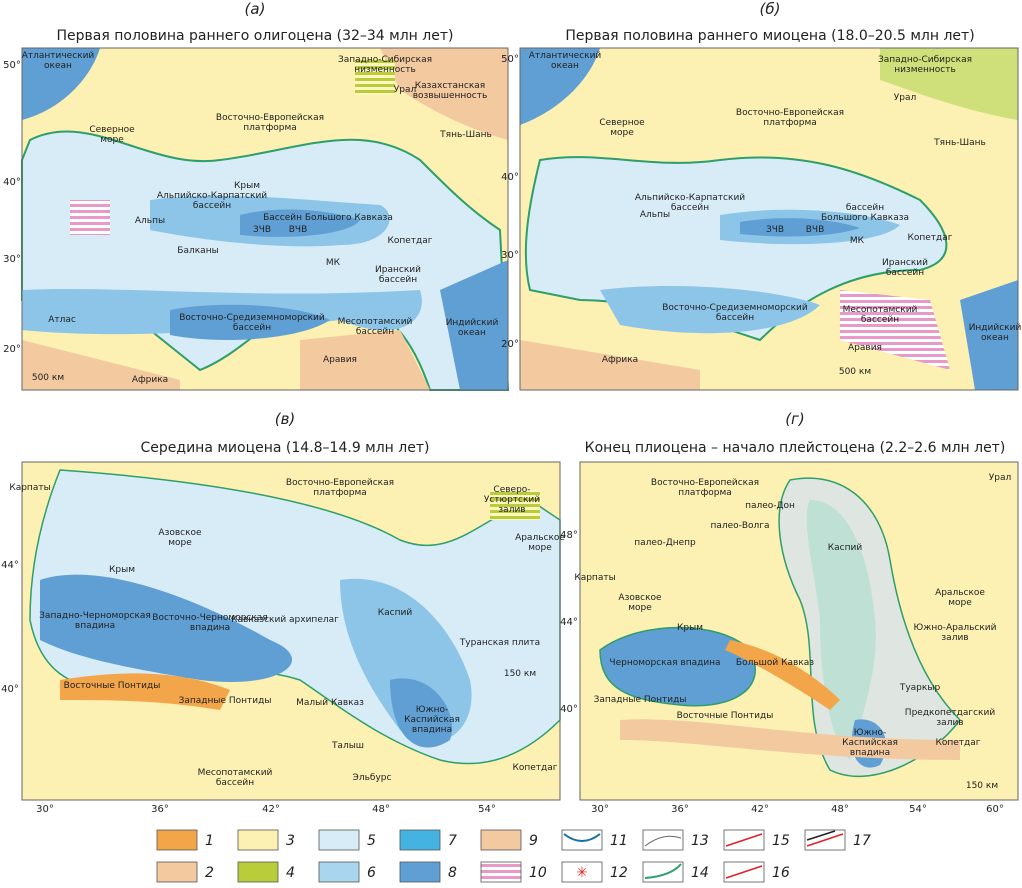 This screenshot has height=888, width=1022. I want to click on label-line: Восточно-Черноморская, so click(209, 618).